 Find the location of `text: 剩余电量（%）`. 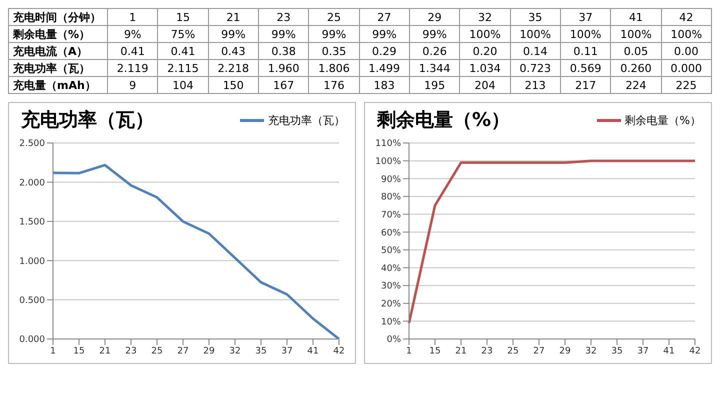

text: 剩余电量（%） is located at coordinates (58, 34).